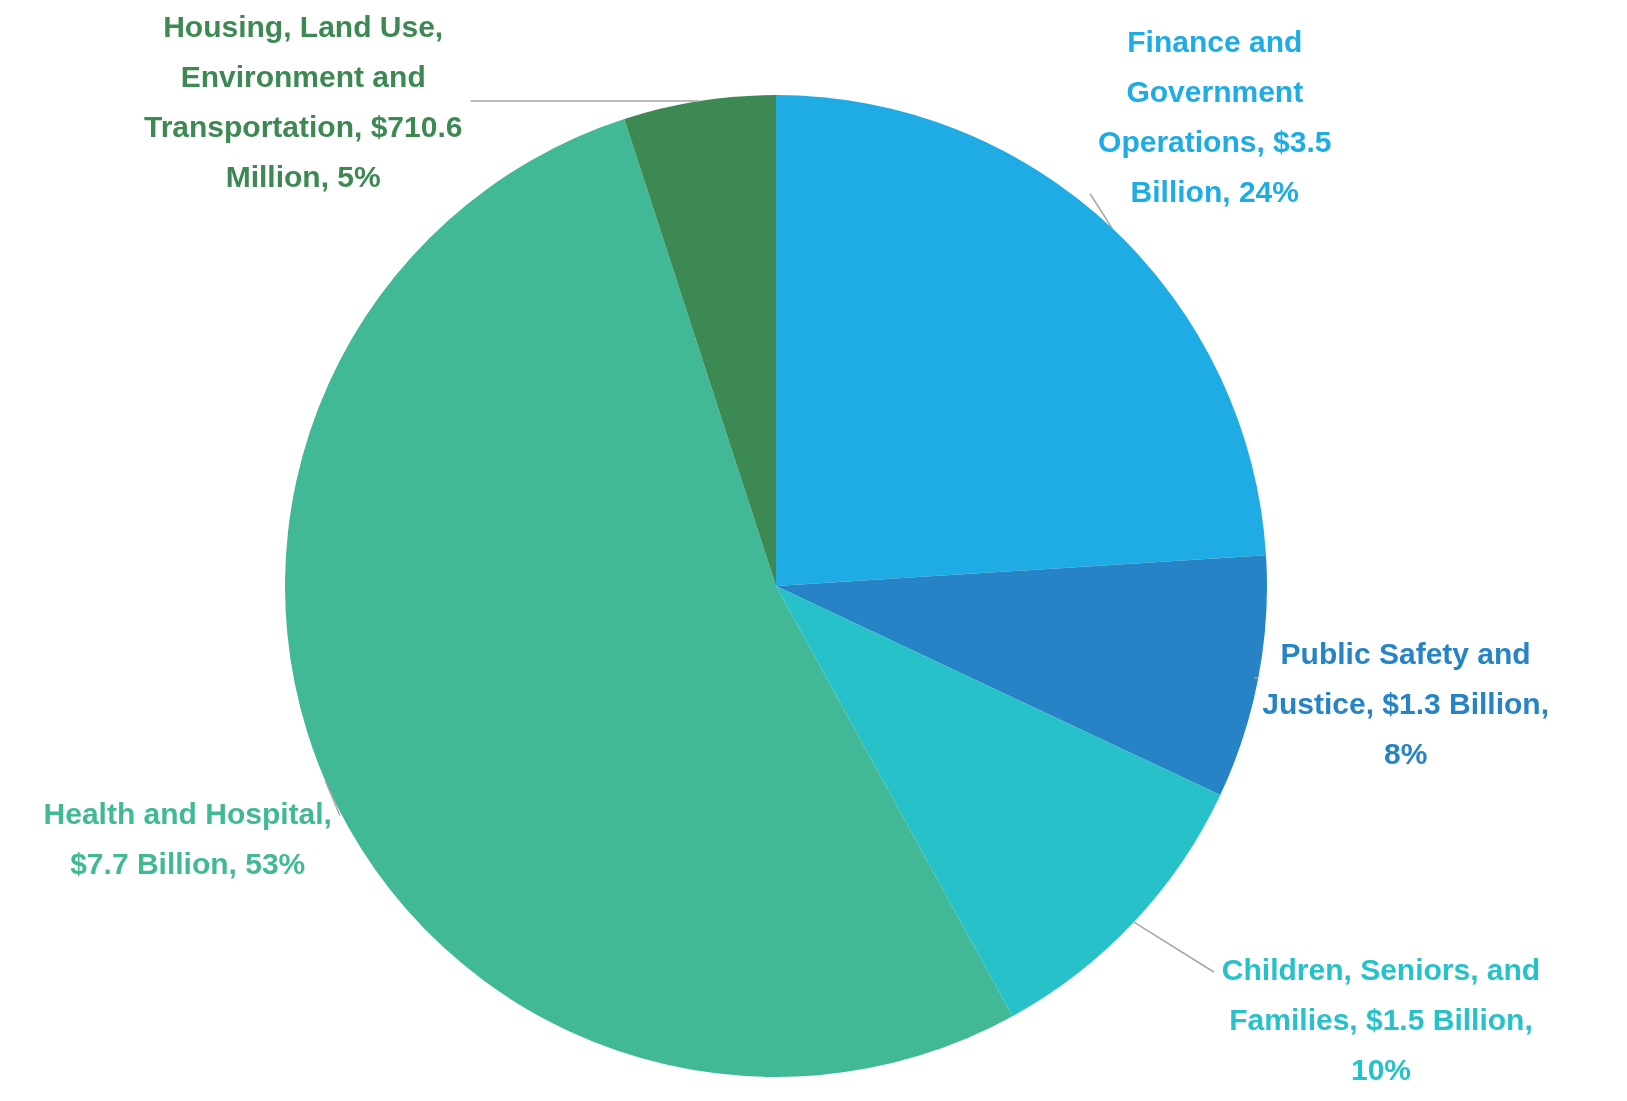  Describe the element at coordinates (187, 838) in the screenshot. I see `slice-label: Health and Hospital, $7.7 Billion, 53%` at that location.